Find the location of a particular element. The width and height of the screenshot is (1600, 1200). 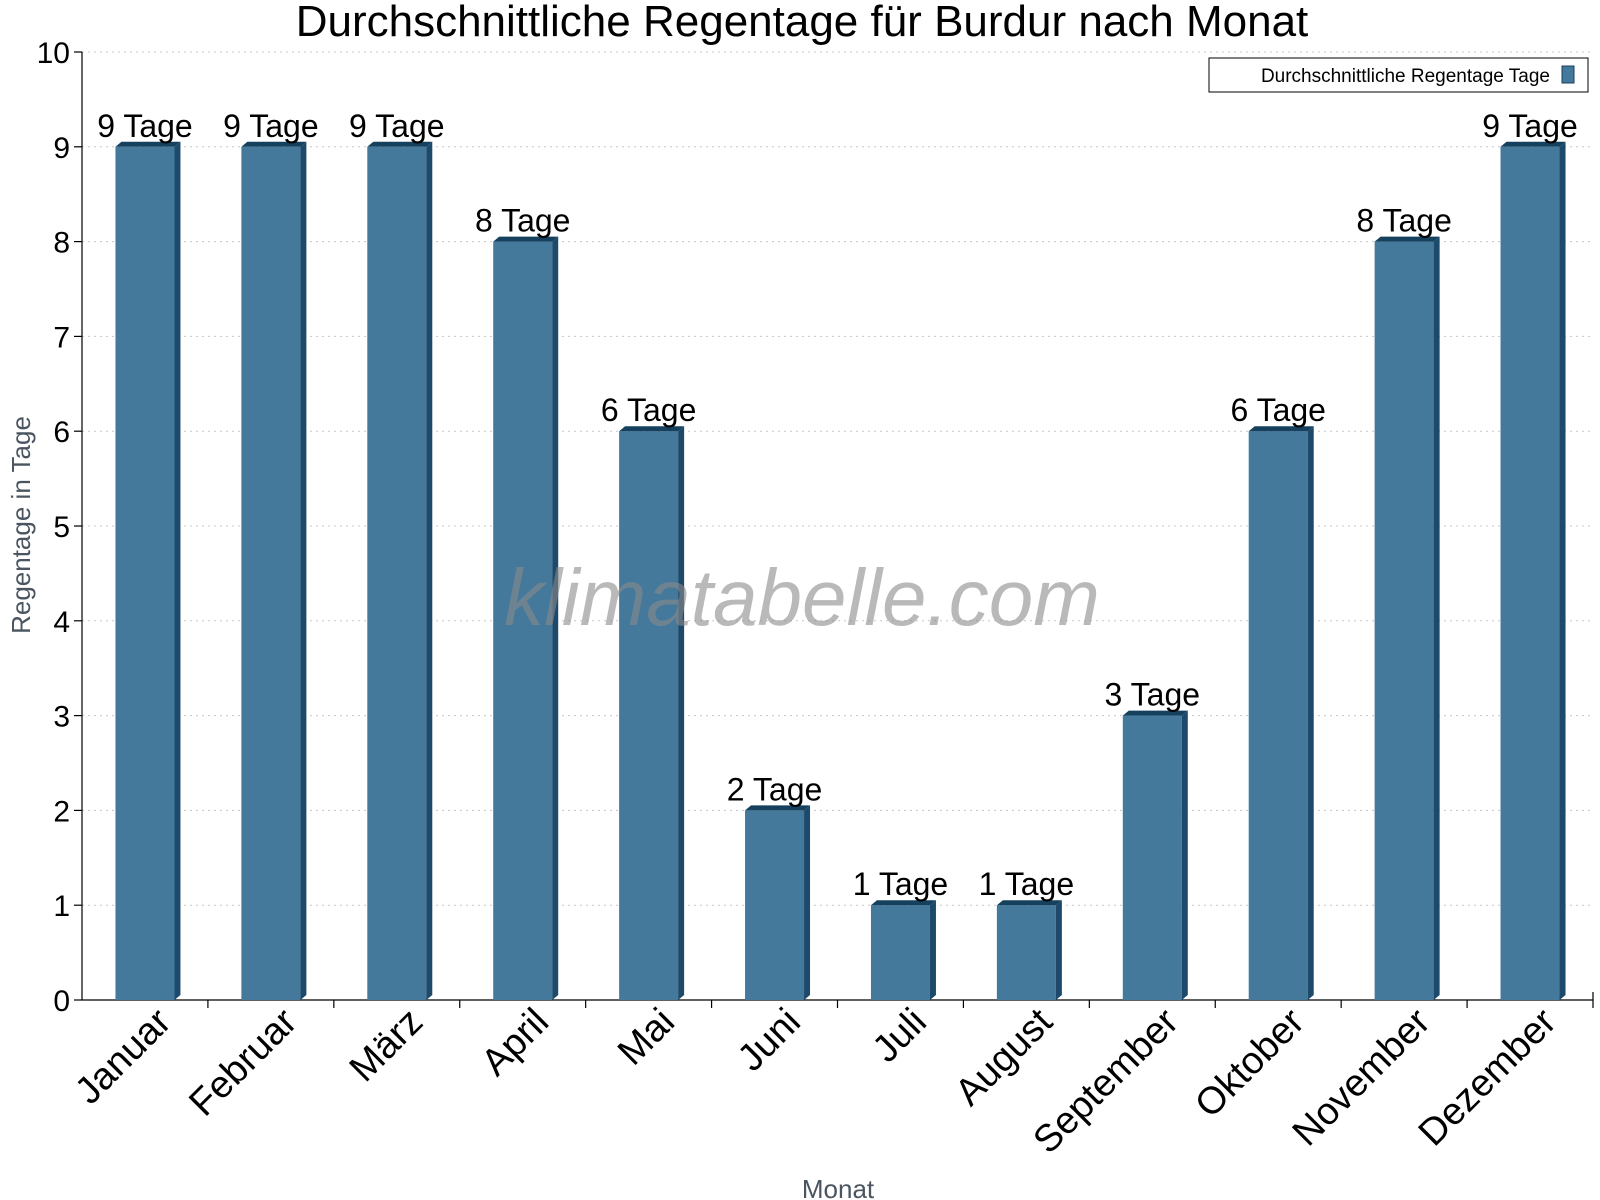

y-tick-label: 2 is located at coordinates (61, 811).